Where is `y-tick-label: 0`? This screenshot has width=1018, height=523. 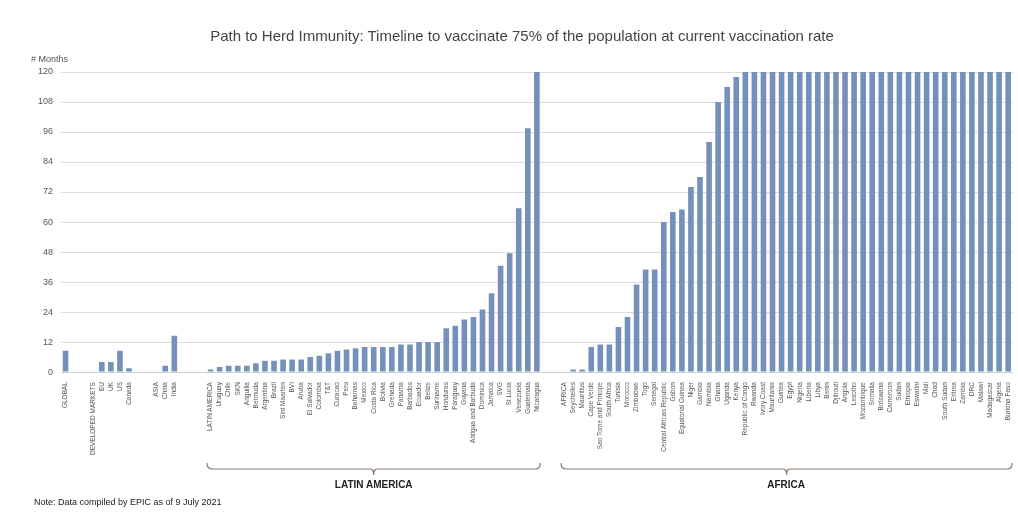 y-tick-label: 0 is located at coordinates (51, 371).